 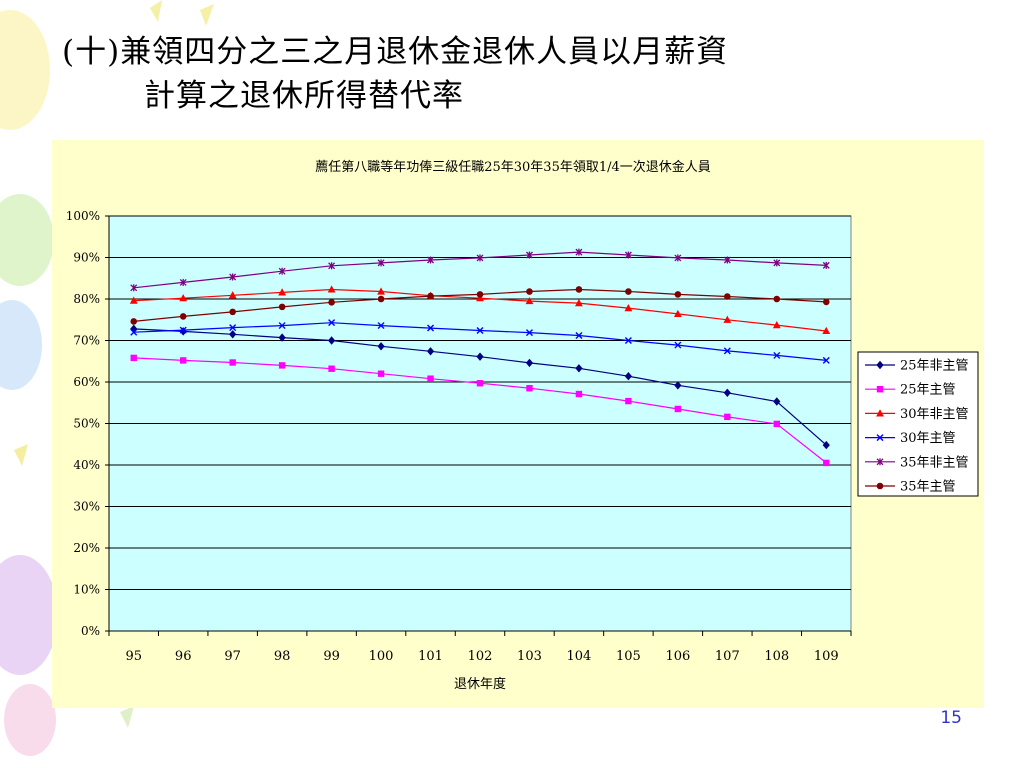 What do you see at coordinates (677, 656) in the screenshot?
I see `x-tick-label: 106` at bounding box center [677, 656].